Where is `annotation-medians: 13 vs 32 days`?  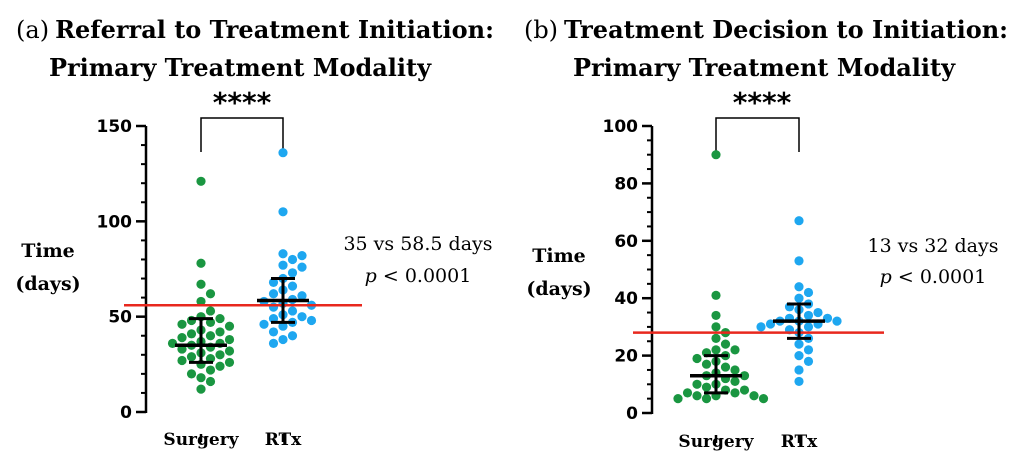
annotation-medians: 13 vs 32 days is located at coordinates (933, 246).